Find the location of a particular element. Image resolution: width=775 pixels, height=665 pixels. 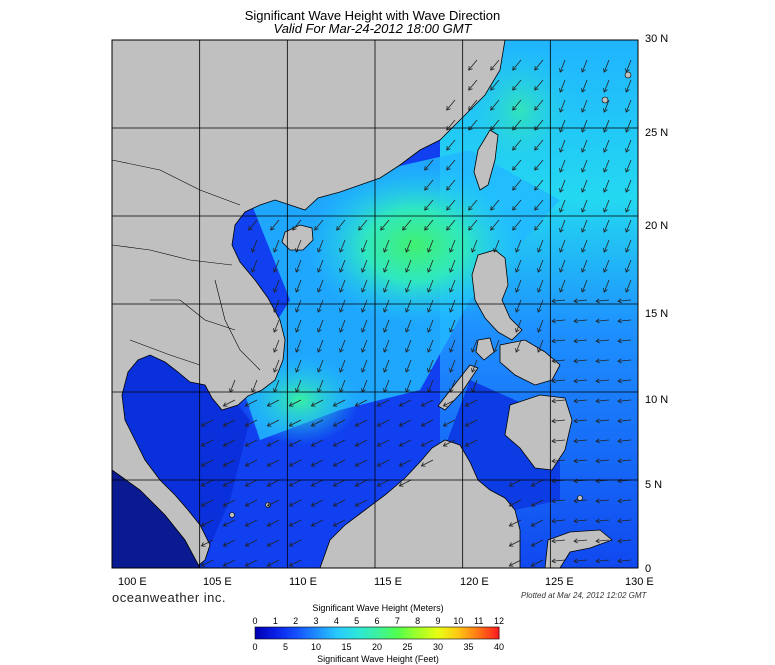

colorbar-meter-tick: 4 is located at coordinates (336, 621).